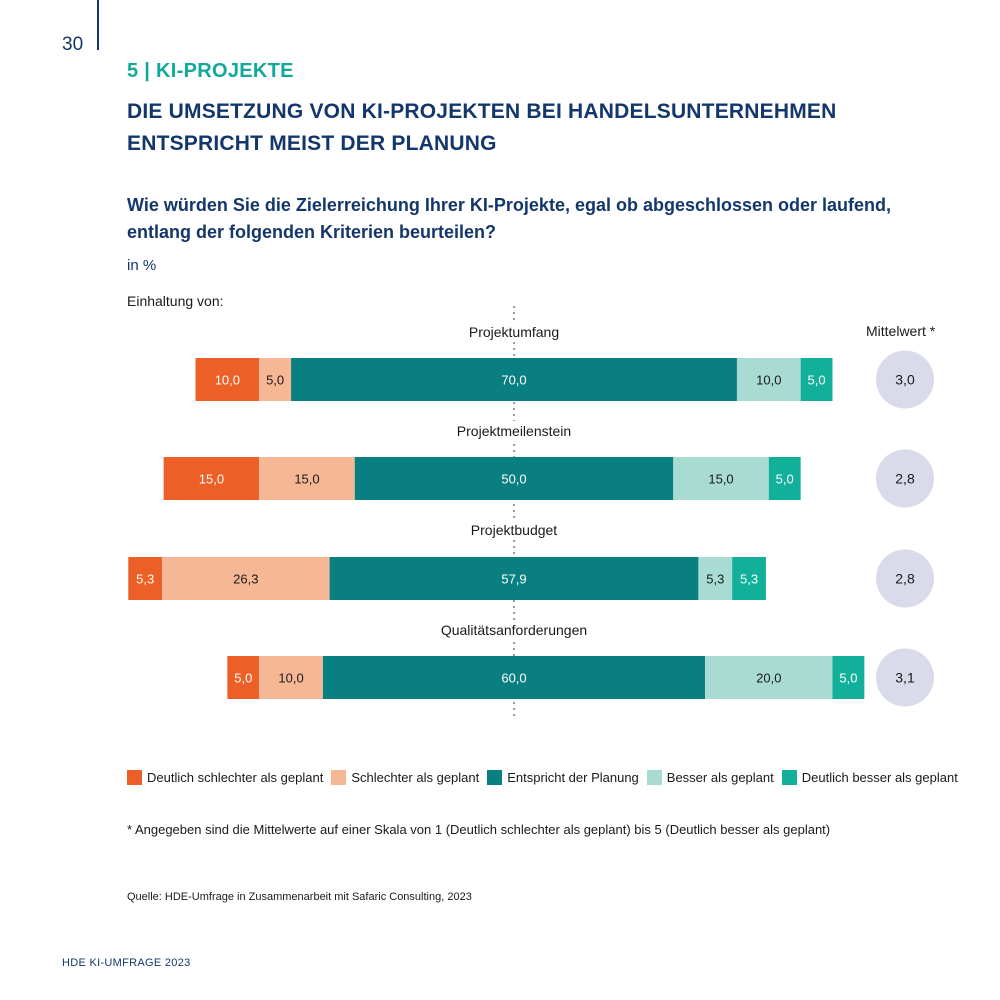  I want to click on legend-label: Deutlich schlechter als geplant, so click(235, 777).